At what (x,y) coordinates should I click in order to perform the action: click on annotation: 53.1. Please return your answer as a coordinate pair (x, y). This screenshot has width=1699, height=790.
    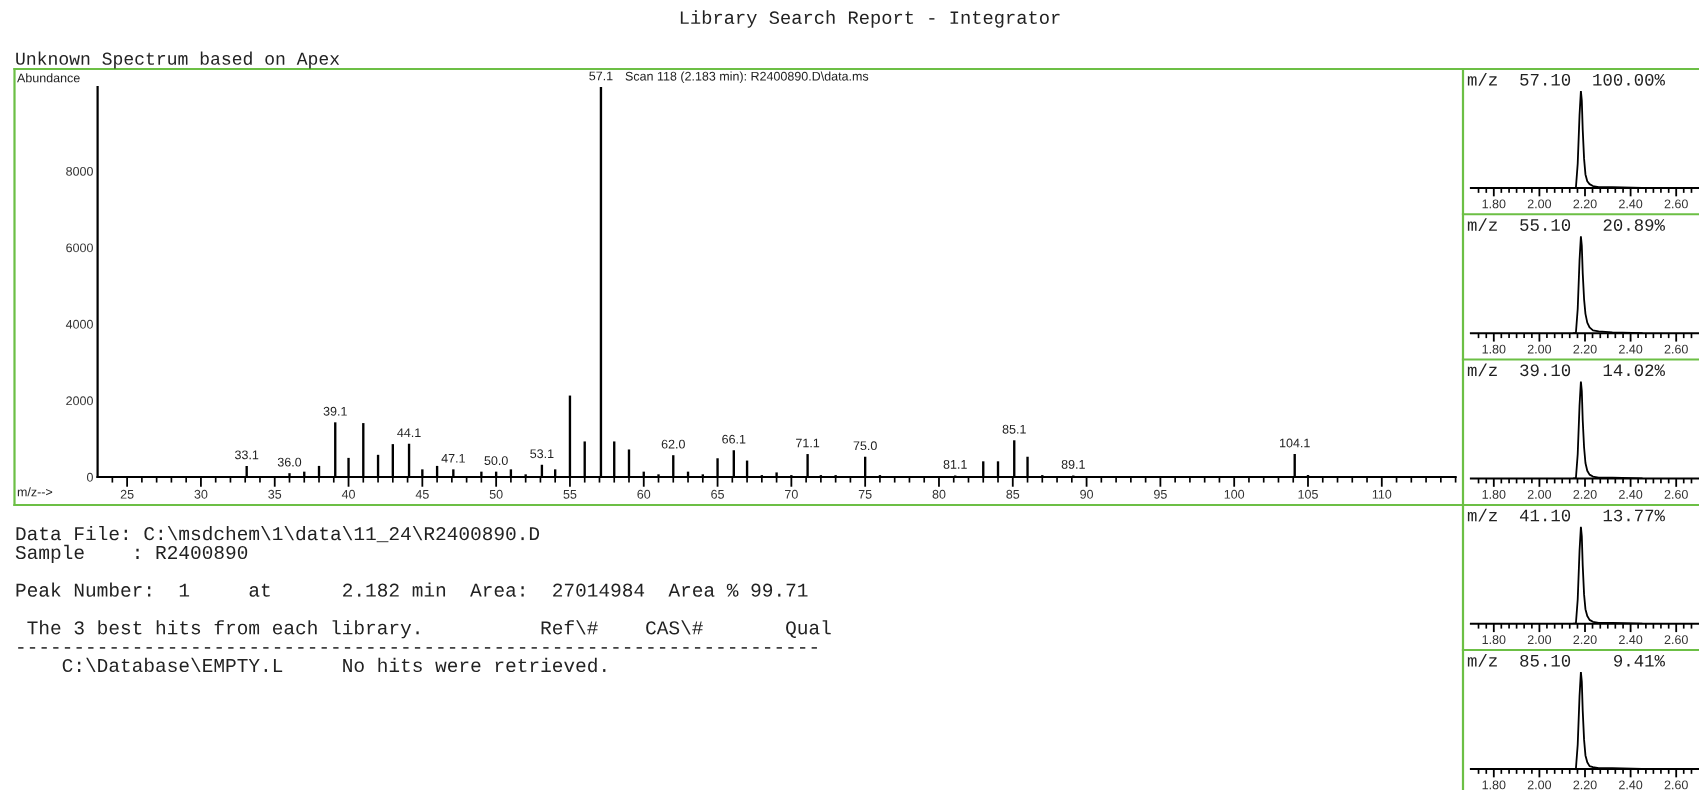
    Looking at the image, I should click on (542, 454).